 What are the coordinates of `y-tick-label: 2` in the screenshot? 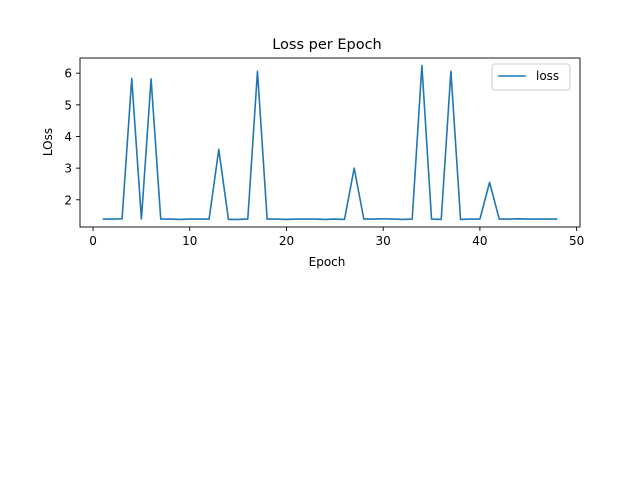 It's located at (68, 200).